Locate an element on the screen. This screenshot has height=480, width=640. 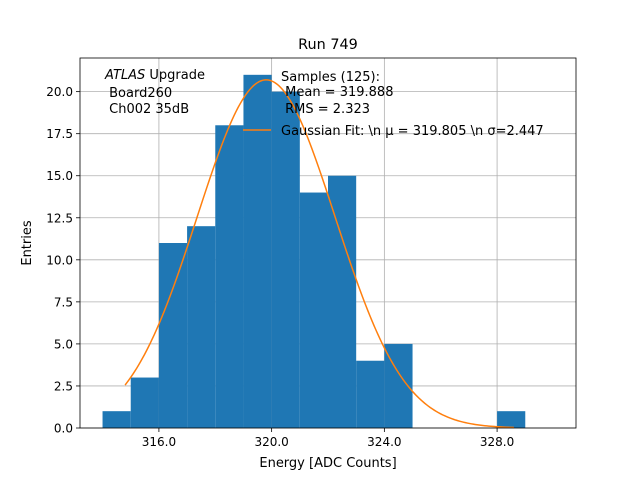
x-axis-ticks: 316.0 320.0 324.0 328.0 is located at coordinates (328, 438).